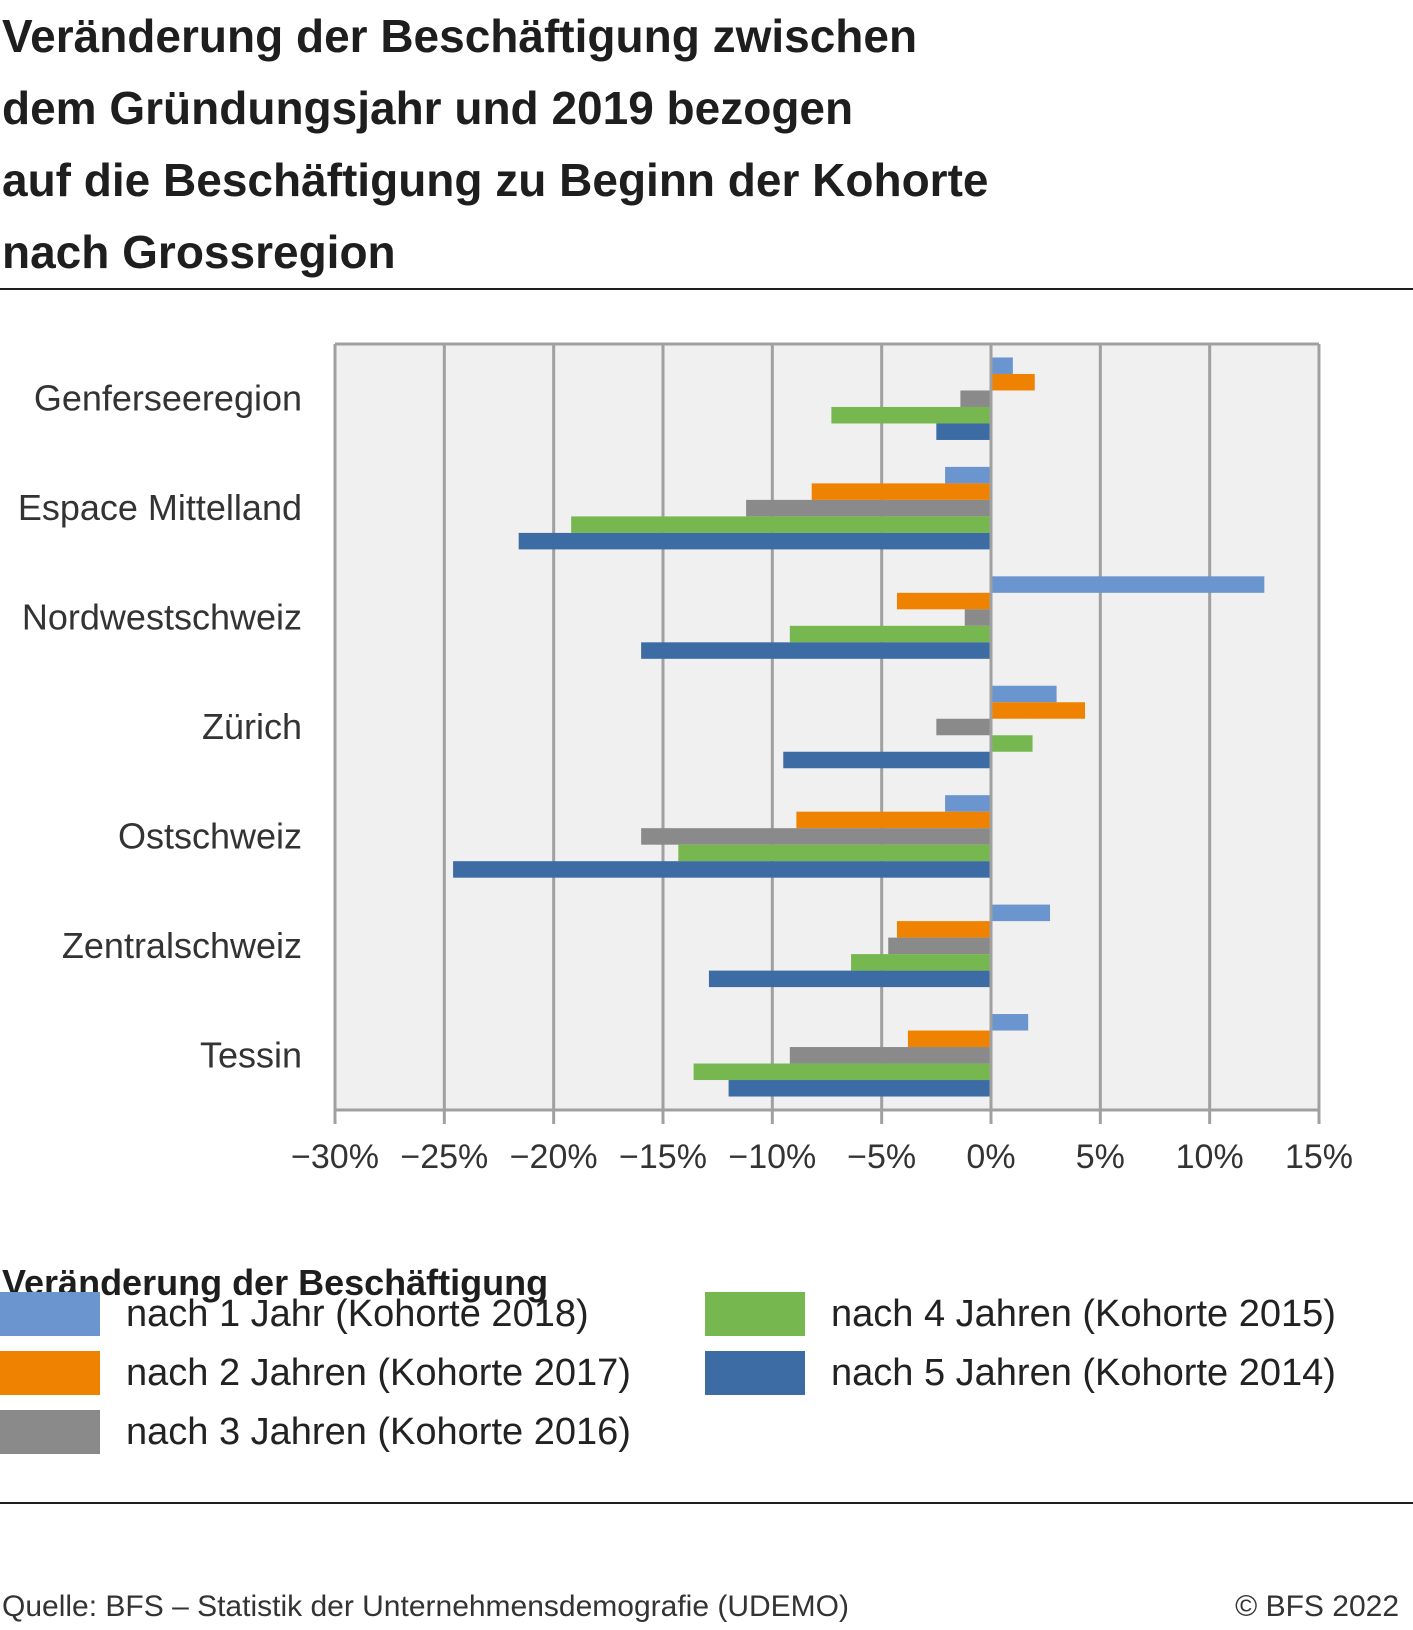 Image resolution: width=1413 pixels, height=1630 pixels. Describe the element at coordinates (182, 945) in the screenshot. I see `category-label: Zentralschweiz` at that location.